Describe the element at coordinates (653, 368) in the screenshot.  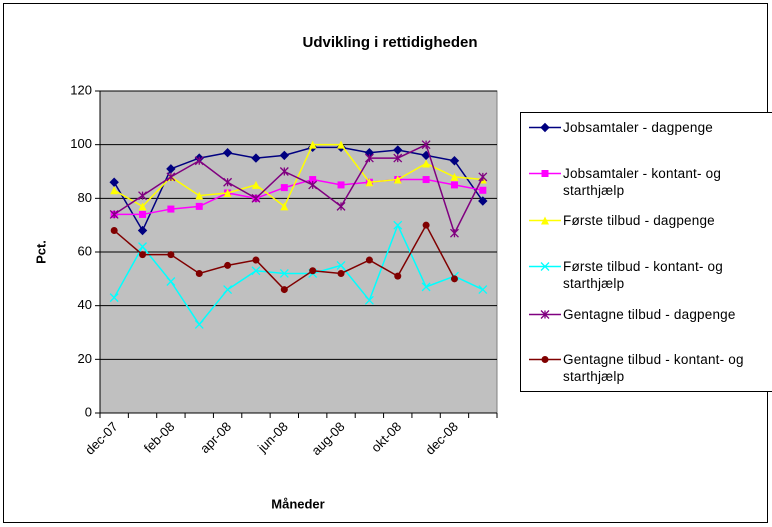
I see `legend-label: Gentagne tilbud - kontant- og starthjælp` at that location.